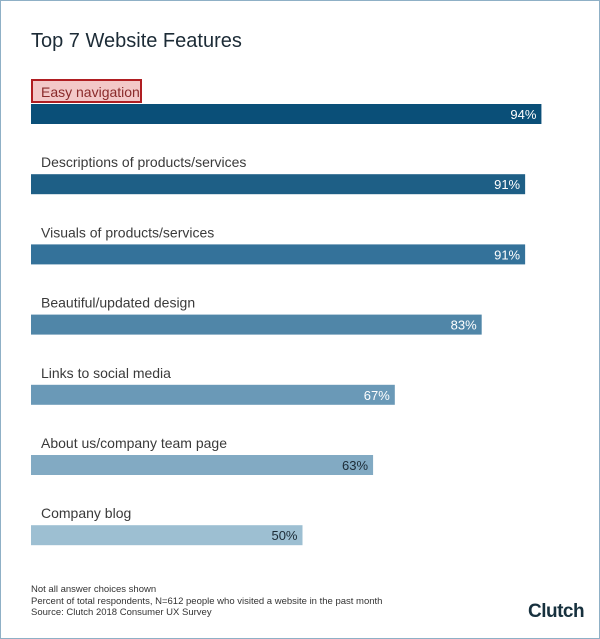 The width and height of the screenshot is (600, 639). What do you see at coordinates (464, 325) in the screenshot?
I see `value-label: 83%` at bounding box center [464, 325].